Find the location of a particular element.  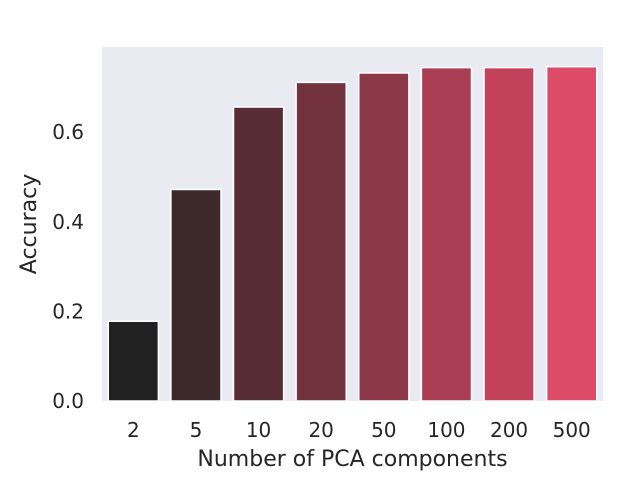

x-tick-label-2: 2 is located at coordinates (133, 430).